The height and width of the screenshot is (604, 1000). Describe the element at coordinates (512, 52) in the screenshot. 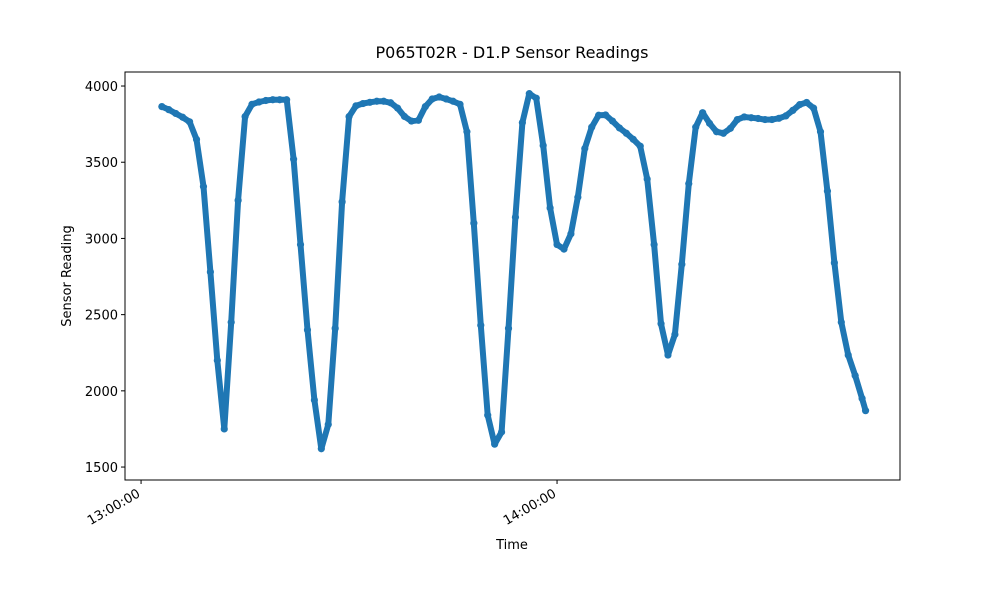

I see `chart-title: P065T02R - D1.P Sensor Readings` at that location.